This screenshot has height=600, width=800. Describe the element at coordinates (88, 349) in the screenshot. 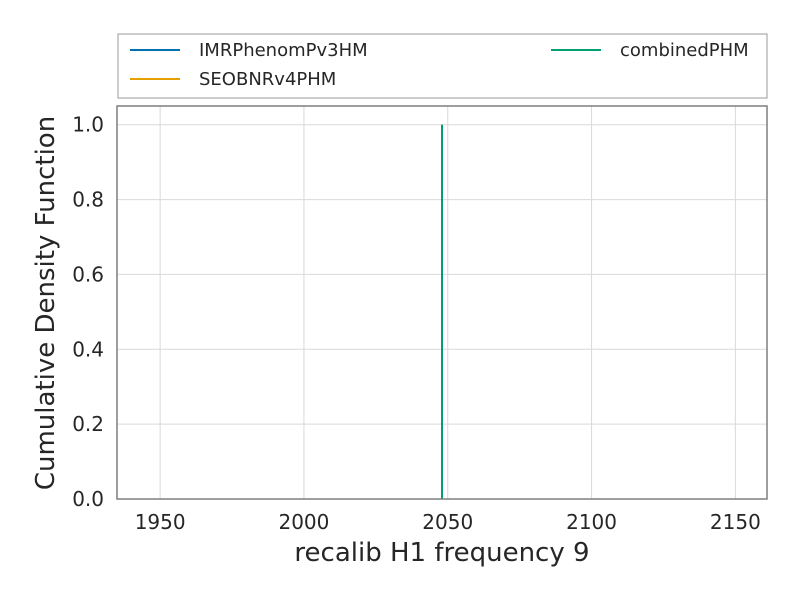

I see `y-tick-label: 0.4` at that location.